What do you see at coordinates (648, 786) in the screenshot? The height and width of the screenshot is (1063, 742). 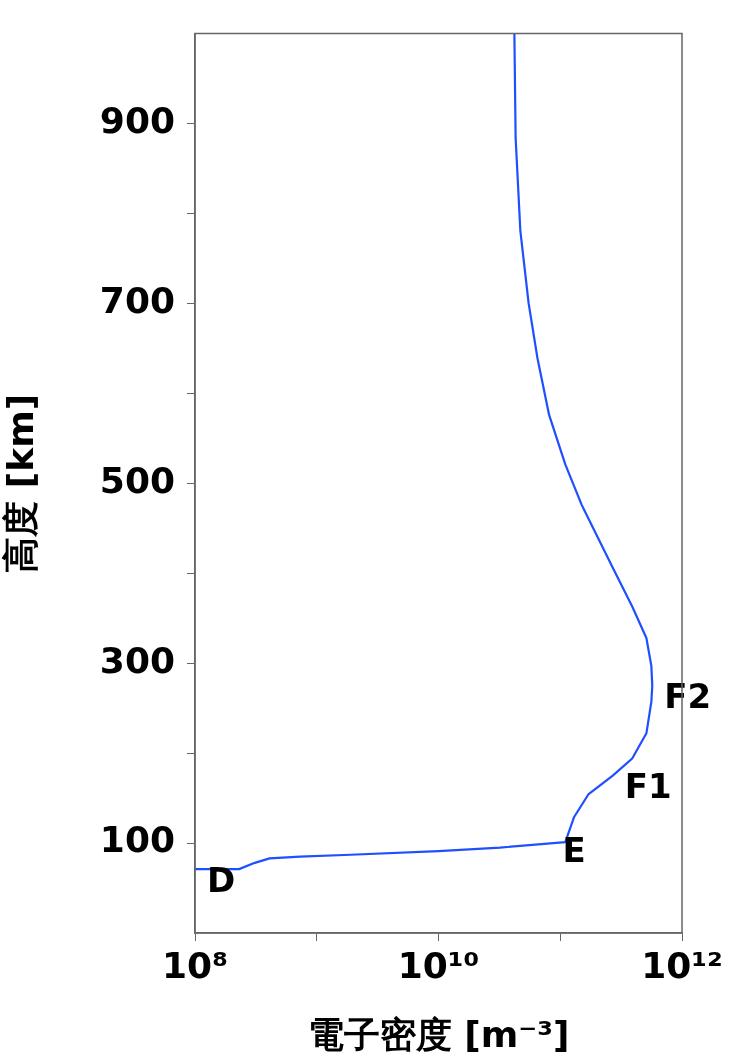 I see `annotation: F1` at bounding box center [648, 786].